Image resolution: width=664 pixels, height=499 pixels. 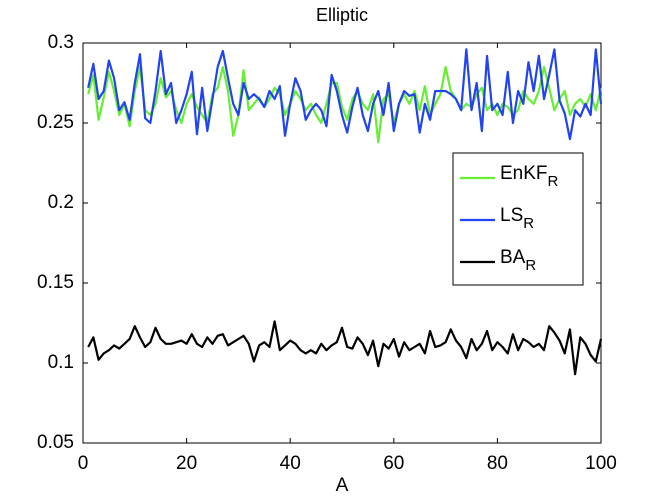 What do you see at coordinates (55, 122) in the screenshot?
I see `y-tick-label: 0.25` at bounding box center [55, 122].